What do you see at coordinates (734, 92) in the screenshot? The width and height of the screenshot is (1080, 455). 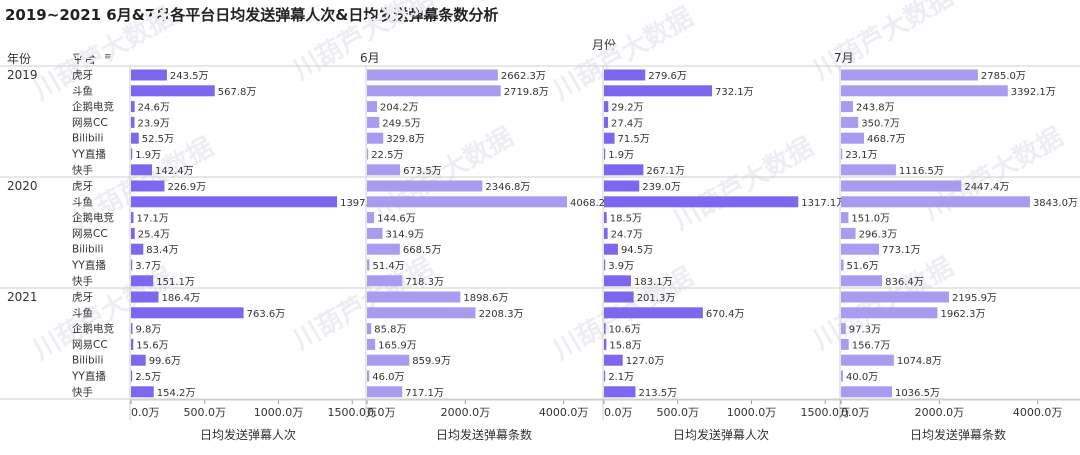 I see `data-label: 732.1万` at bounding box center [734, 92].